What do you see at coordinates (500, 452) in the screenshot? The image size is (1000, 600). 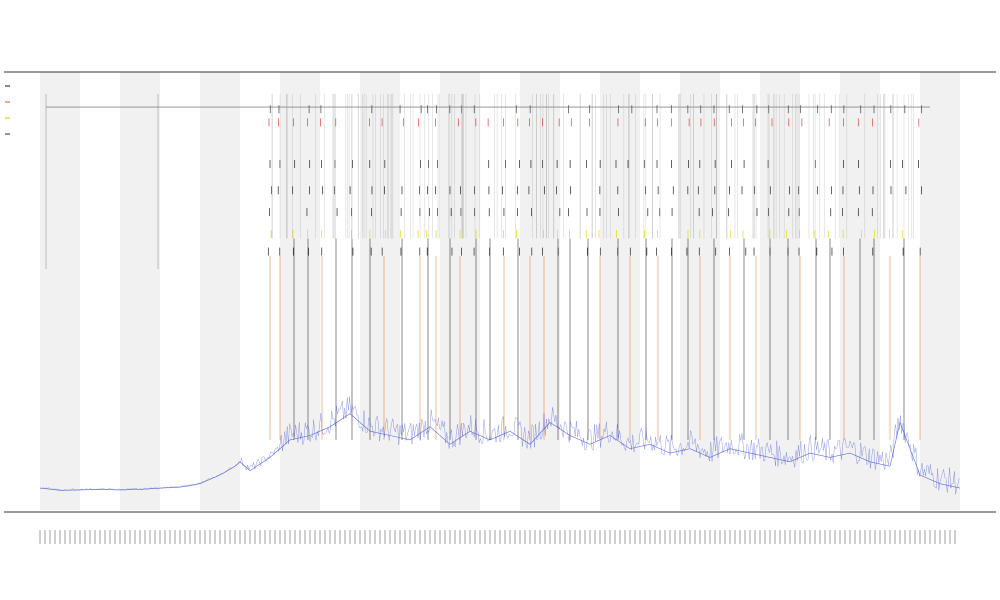 I see `series-trend` at bounding box center [500, 452].